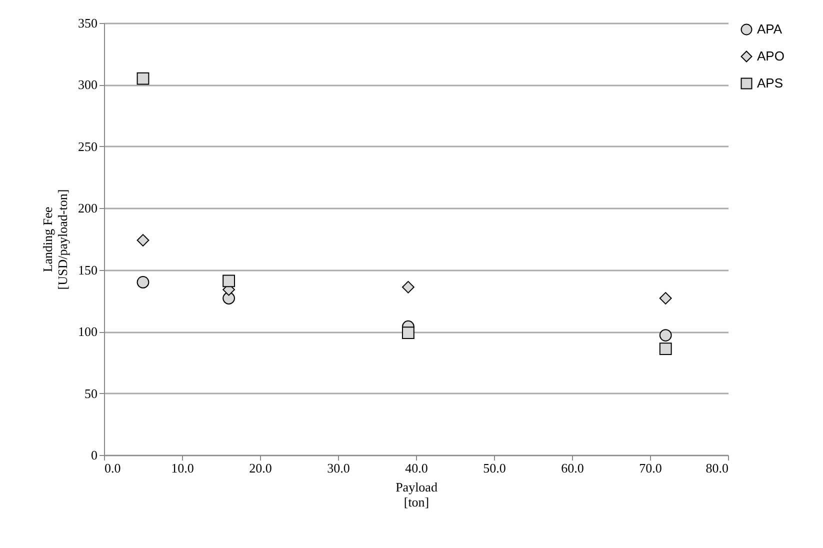 The height and width of the screenshot is (548, 823). I want to click on x-tick-label: 40.0, so click(416, 468).